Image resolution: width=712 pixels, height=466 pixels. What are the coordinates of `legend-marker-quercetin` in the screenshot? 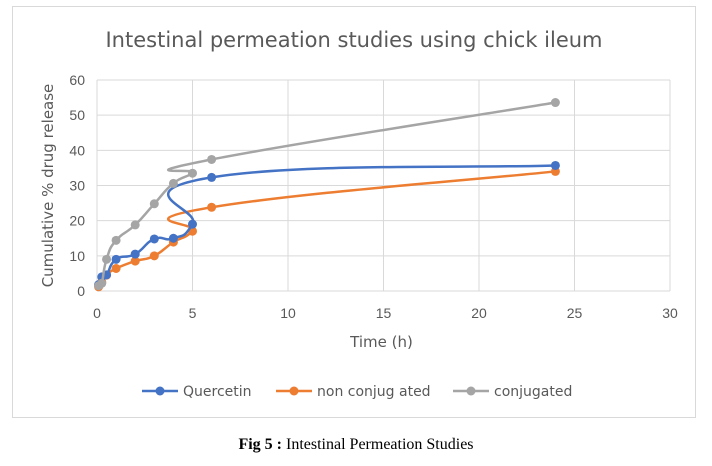 It's located at (160, 391).